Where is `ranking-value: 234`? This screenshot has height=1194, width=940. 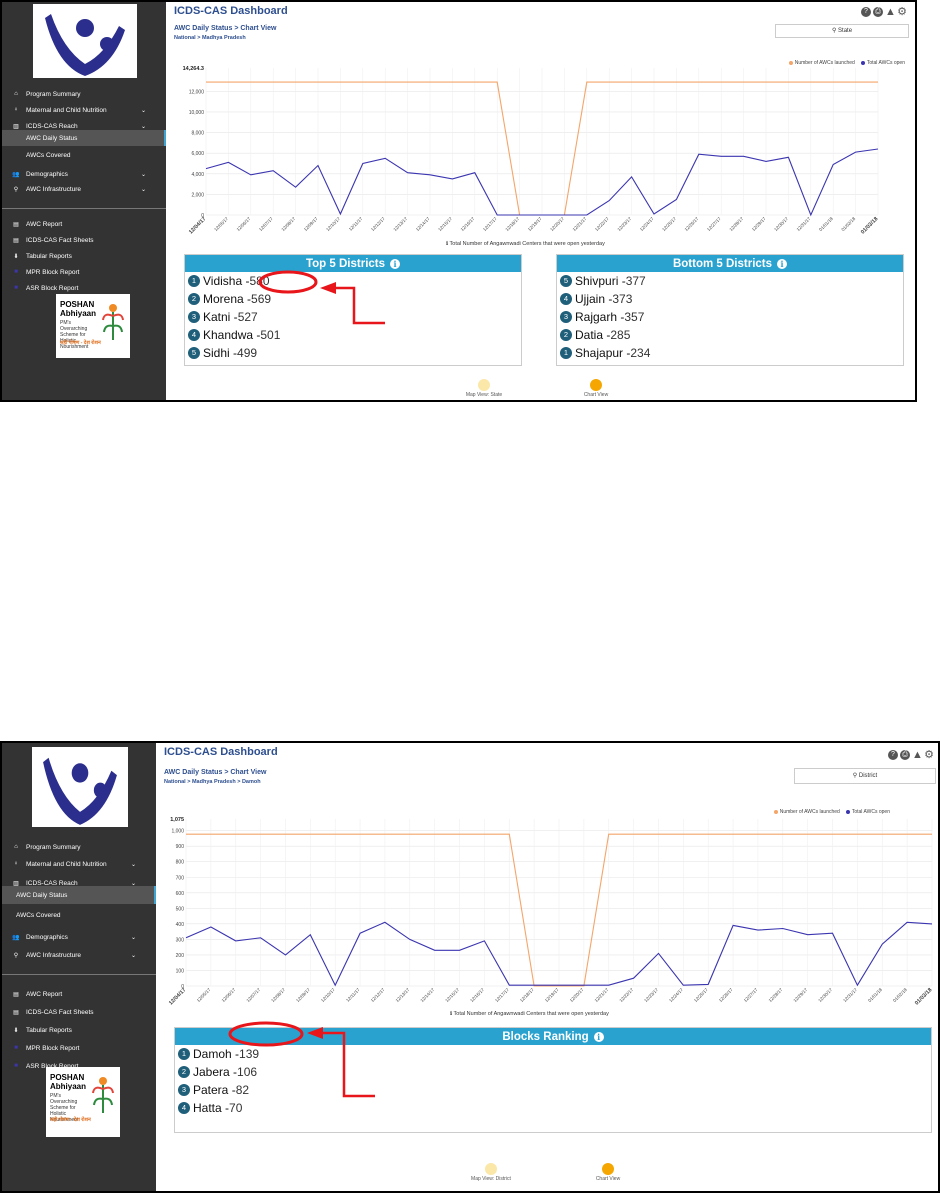 ranking-value: 234 is located at coordinates (640, 353).